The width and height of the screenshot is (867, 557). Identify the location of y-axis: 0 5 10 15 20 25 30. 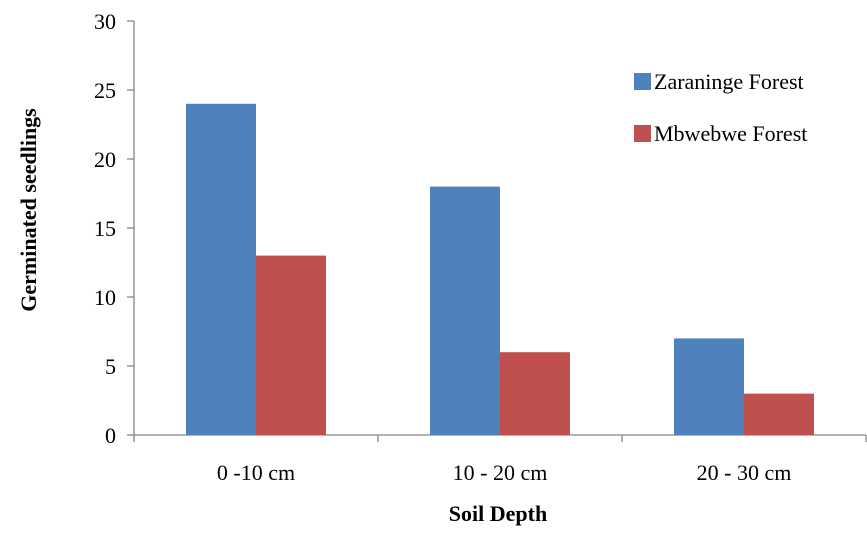
(114, 228).